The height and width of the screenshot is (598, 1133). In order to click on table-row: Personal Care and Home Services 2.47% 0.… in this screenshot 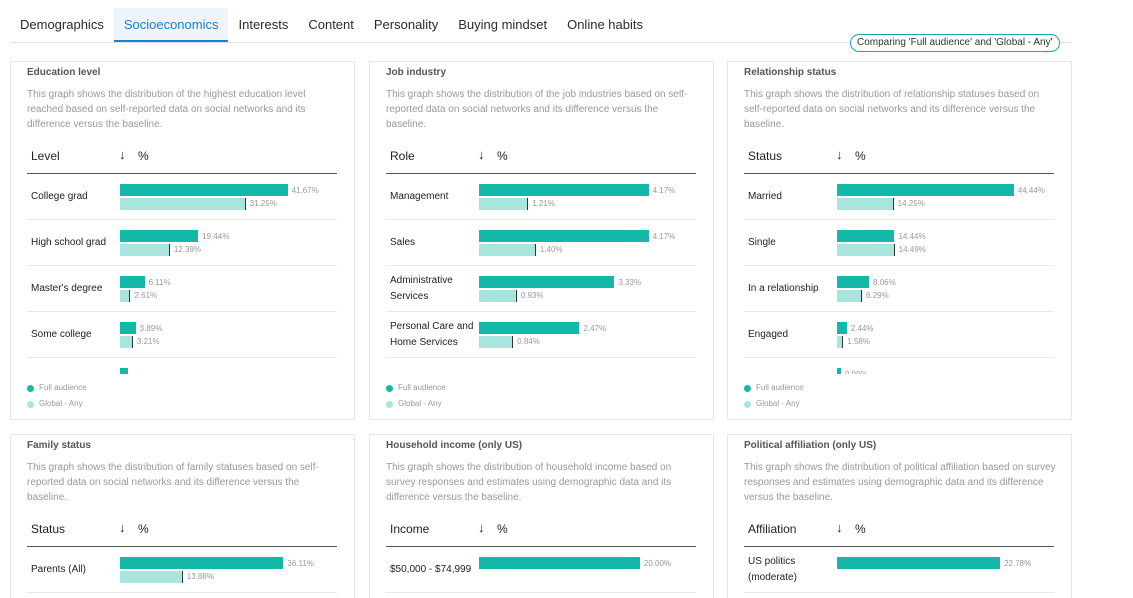, I will do `click(541, 335)`.